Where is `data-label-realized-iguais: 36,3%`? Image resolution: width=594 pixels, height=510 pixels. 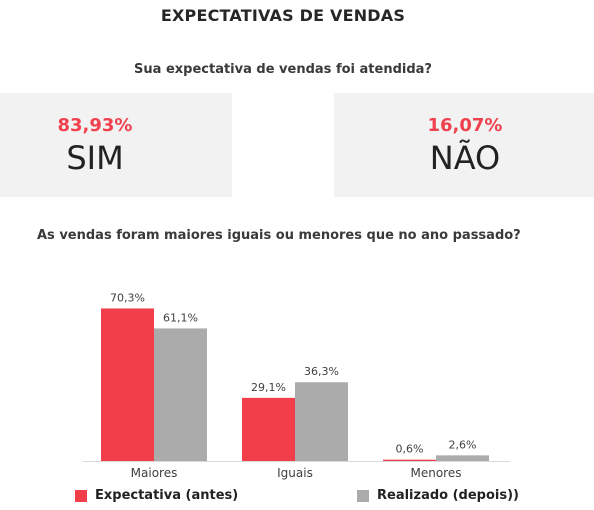 data-label-realized-iguais: 36,3% is located at coordinates (321, 371).